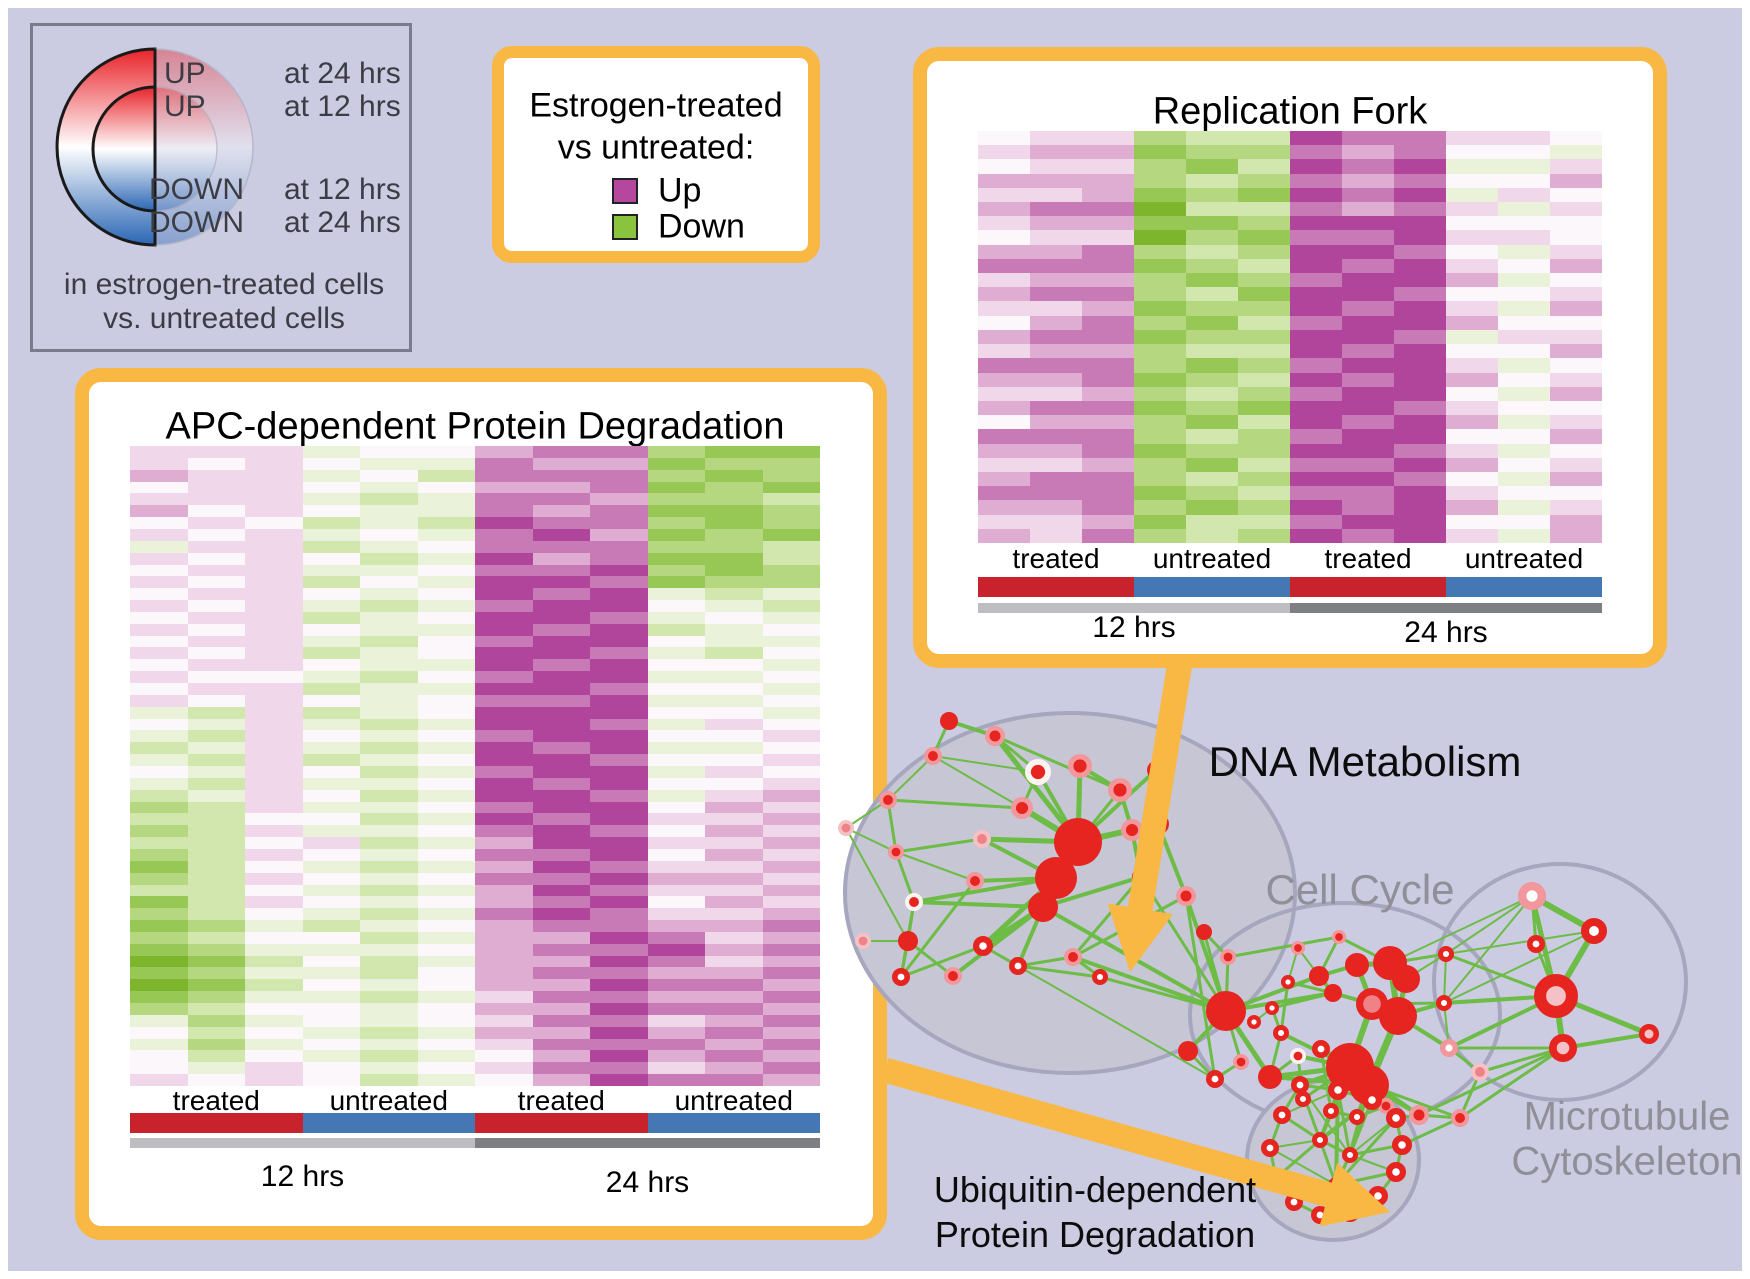  Describe the element at coordinates (1297, 948) in the screenshot. I see `network-node-pr` at that location.